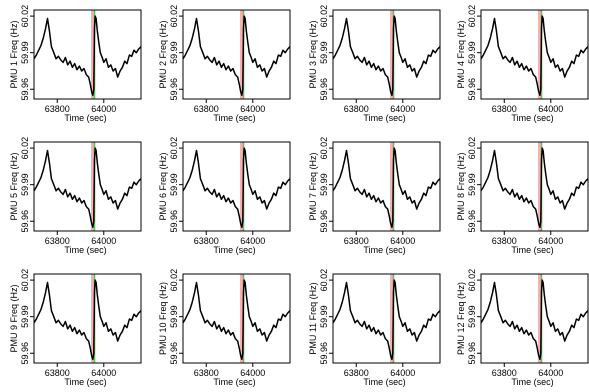 This screenshot has width=589, height=392. Describe the element at coordinates (163, 186) in the screenshot. I see `y-axis-label: PMU 6 Freq (Hz)` at that location.